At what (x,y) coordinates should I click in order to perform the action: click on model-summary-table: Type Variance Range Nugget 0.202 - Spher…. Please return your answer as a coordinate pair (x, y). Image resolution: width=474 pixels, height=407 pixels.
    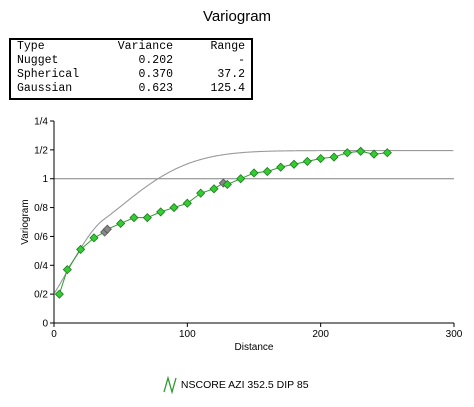
    Looking at the image, I should click on (131, 69).